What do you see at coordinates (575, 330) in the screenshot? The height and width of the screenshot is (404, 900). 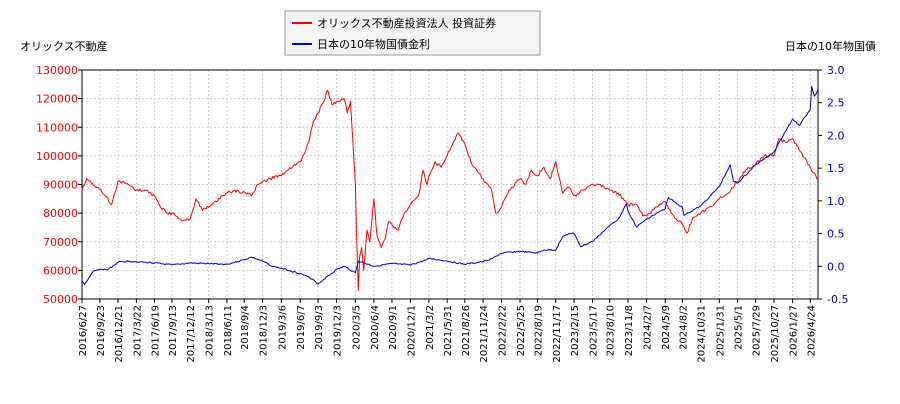 I see `x-tick-label: 2023/2/15` at bounding box center [575, 330].